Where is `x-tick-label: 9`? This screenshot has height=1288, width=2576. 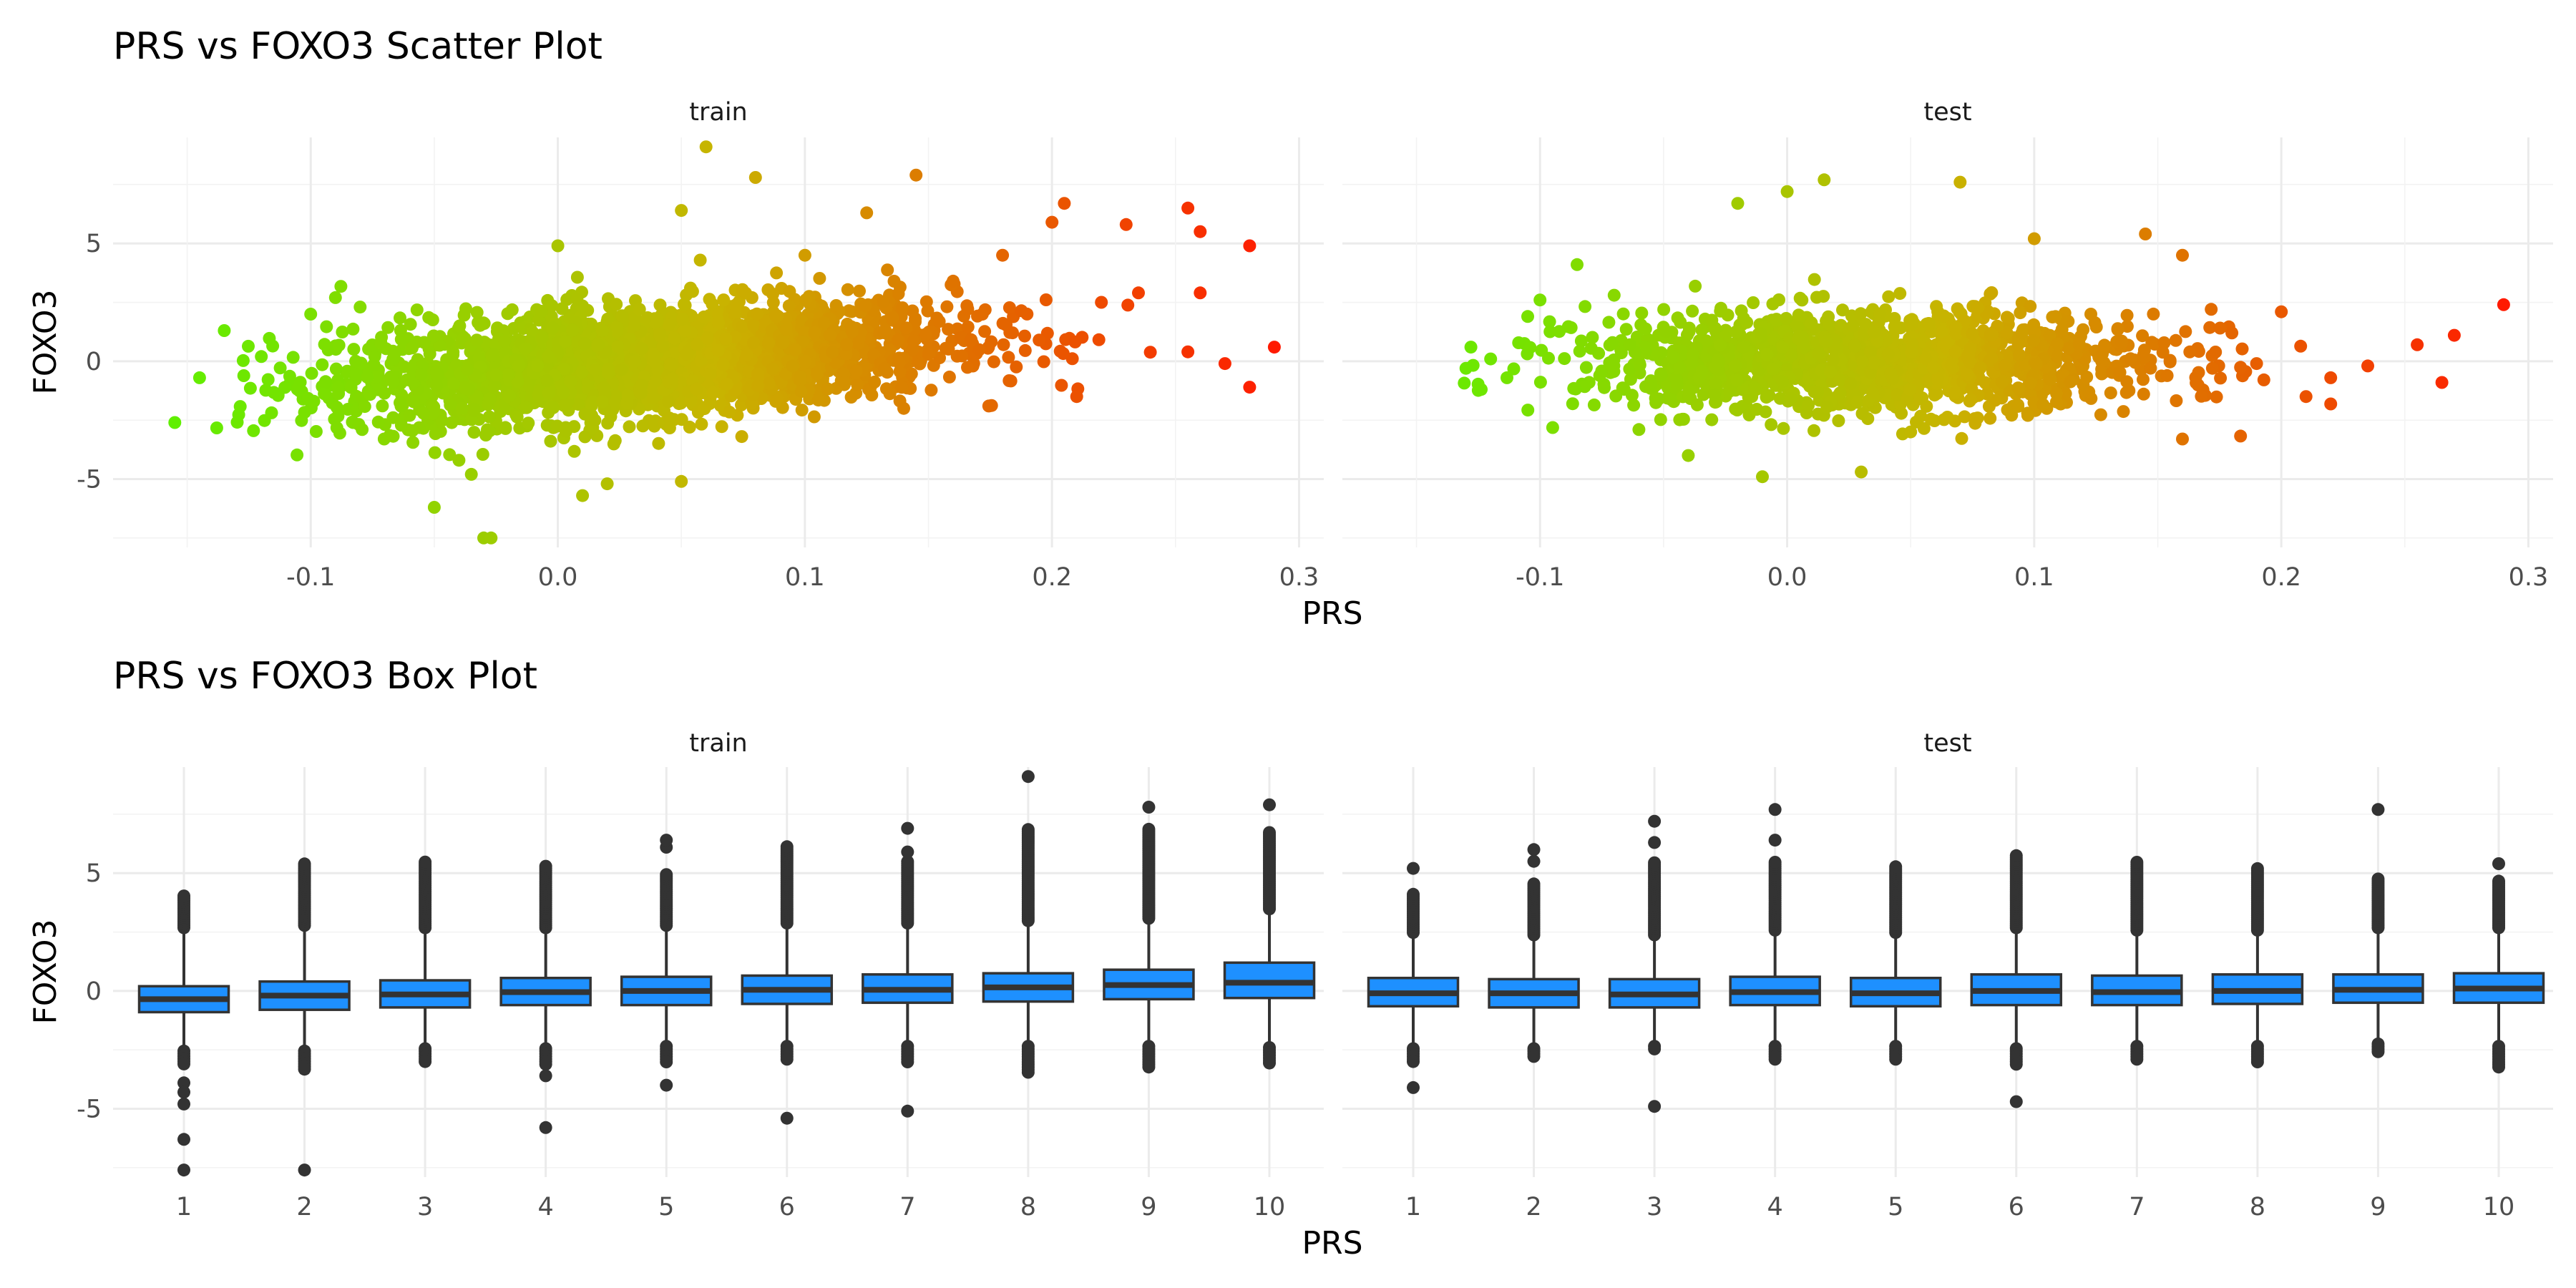 x-tick-label: 9 is located at coordinates (1148, 1207).